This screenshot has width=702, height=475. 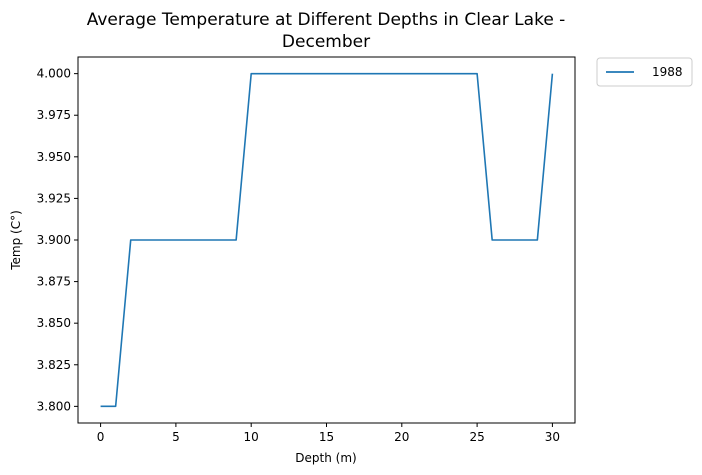 I want to click on y-tick-label: 3.950, so click(x=54, y=157).